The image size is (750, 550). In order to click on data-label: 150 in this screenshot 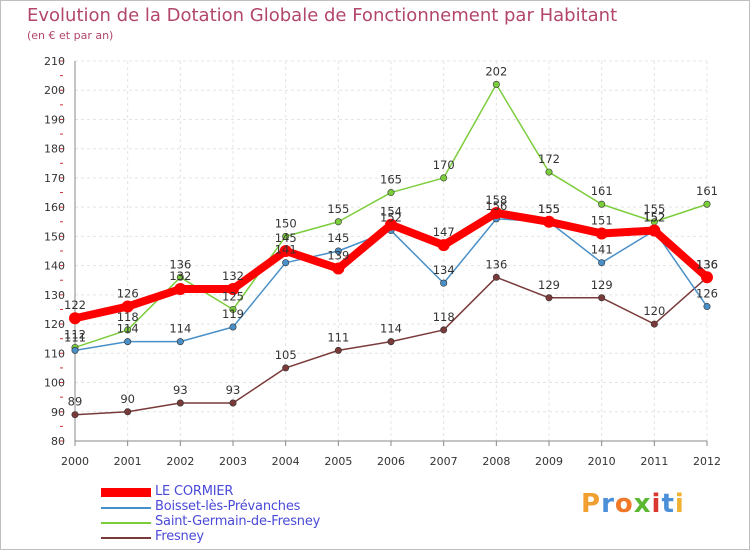, I will do `click(286, 223)`.